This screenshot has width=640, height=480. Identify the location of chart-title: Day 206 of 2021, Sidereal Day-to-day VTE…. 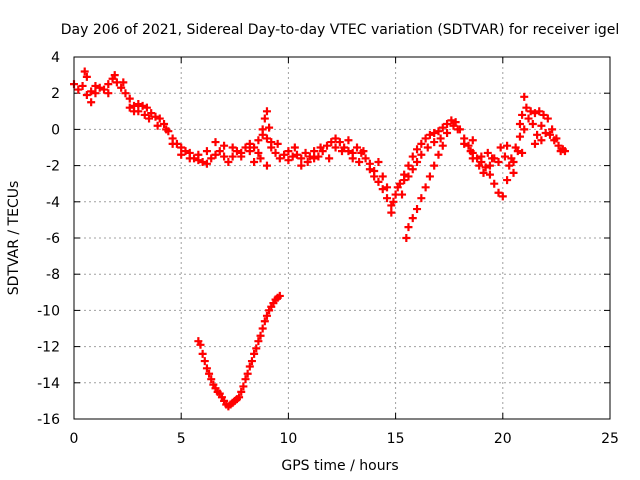
(340, 30).